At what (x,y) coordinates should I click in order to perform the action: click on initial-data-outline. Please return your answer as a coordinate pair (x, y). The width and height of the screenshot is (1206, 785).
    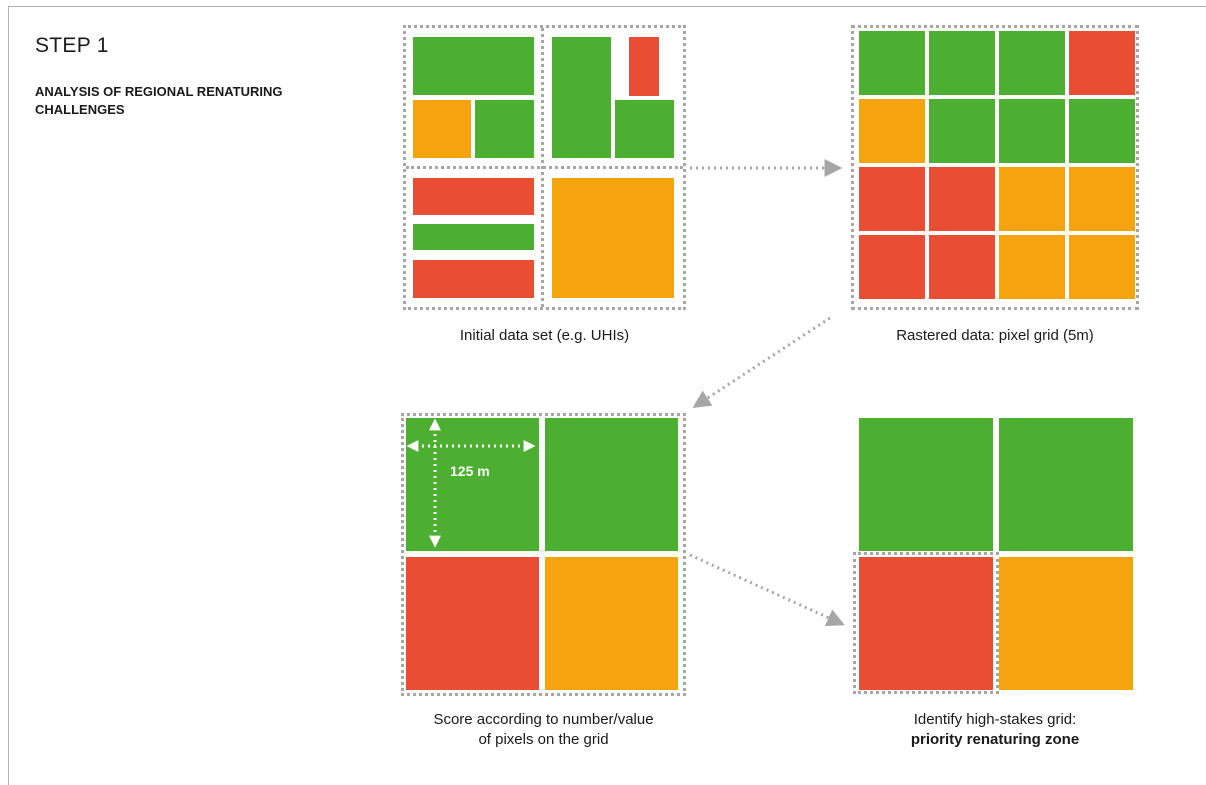
    Looking at the image, I should click on (544, 167).